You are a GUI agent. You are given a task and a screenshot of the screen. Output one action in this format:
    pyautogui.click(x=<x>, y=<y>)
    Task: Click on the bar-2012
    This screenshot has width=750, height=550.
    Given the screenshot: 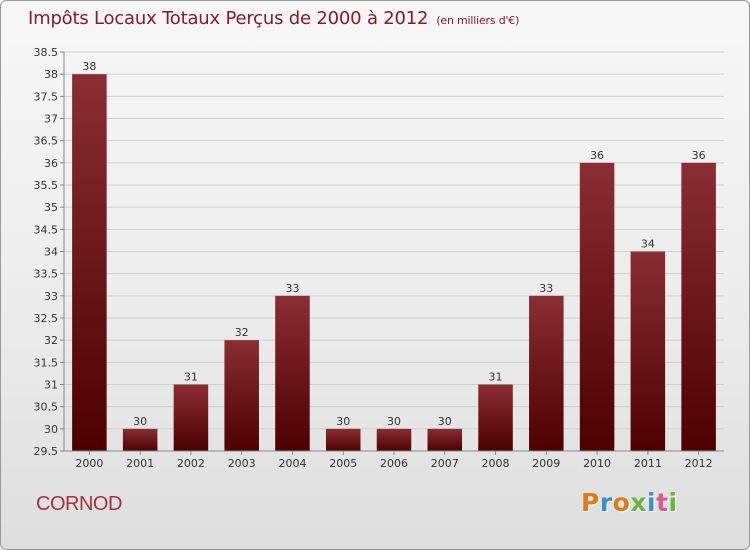 What is the action you would take?
    pyautogui.click(x=698, y=307)
    